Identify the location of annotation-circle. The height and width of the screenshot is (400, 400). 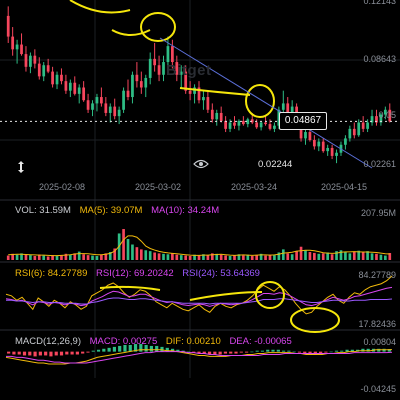
(158, 27).